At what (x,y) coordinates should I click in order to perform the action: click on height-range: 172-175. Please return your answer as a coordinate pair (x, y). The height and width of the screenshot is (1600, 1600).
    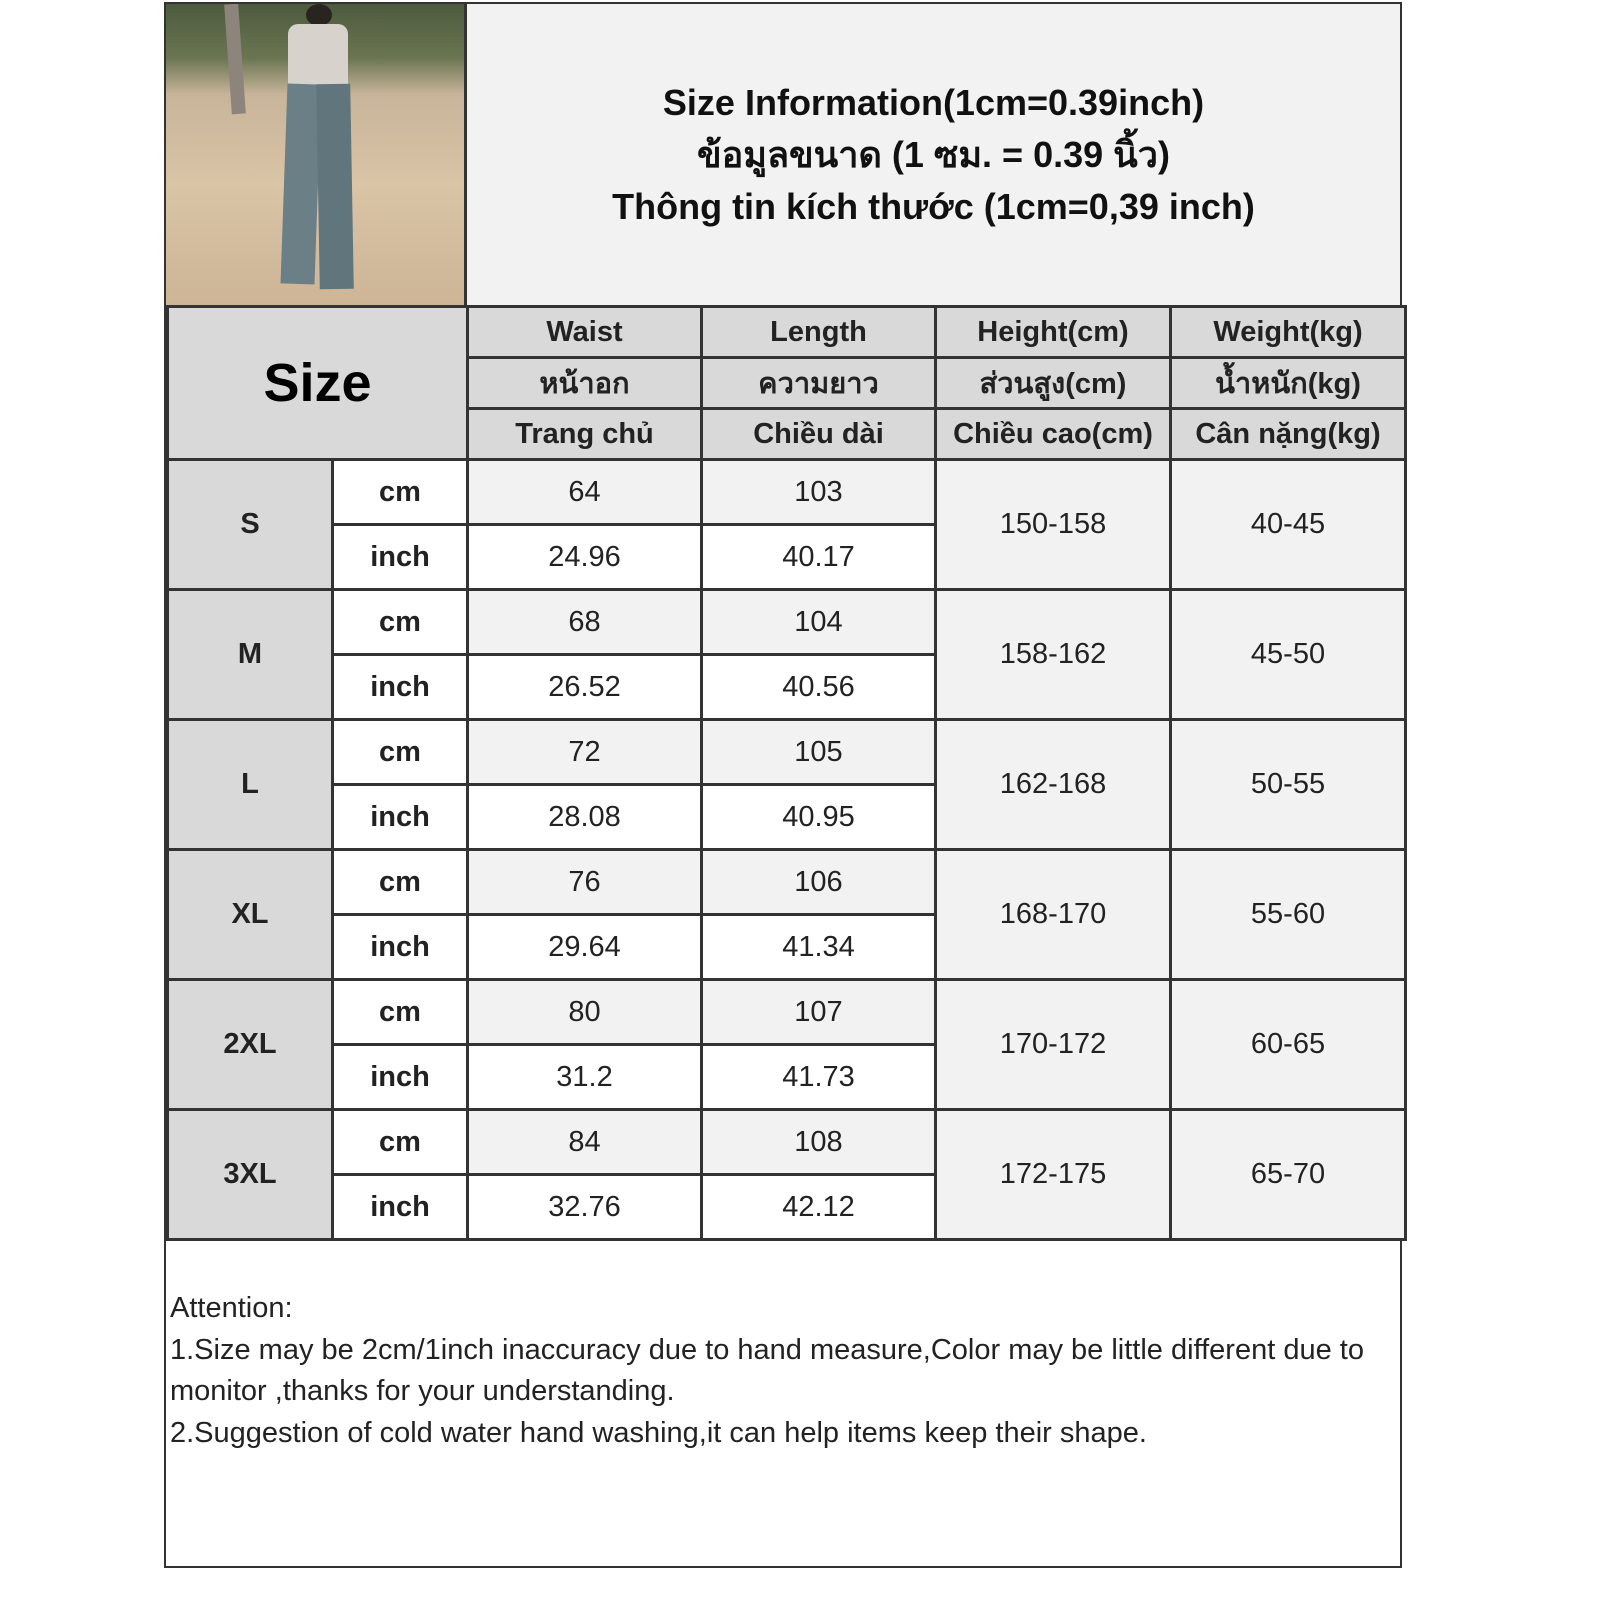
    Looking at the image, I should click on (1053, 1174).